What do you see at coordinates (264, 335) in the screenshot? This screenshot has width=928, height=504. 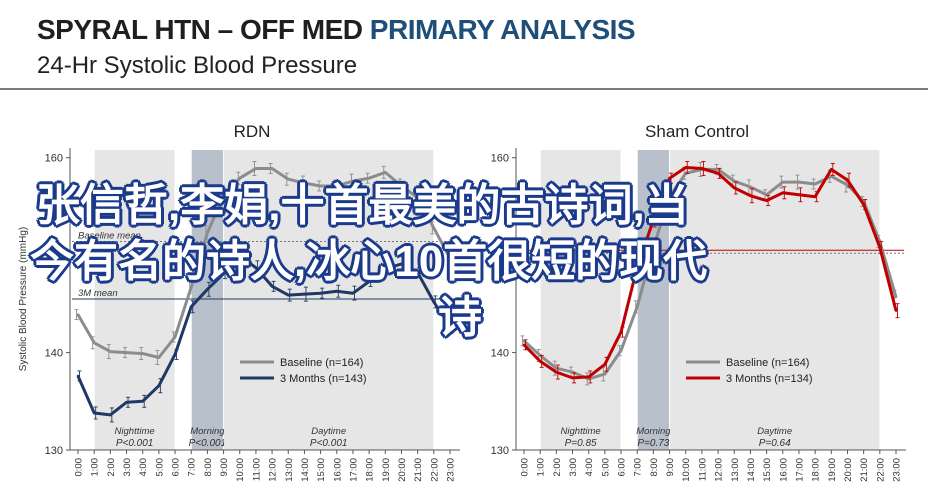 I see `series-line-3-months` at bounding box center [264, 335].